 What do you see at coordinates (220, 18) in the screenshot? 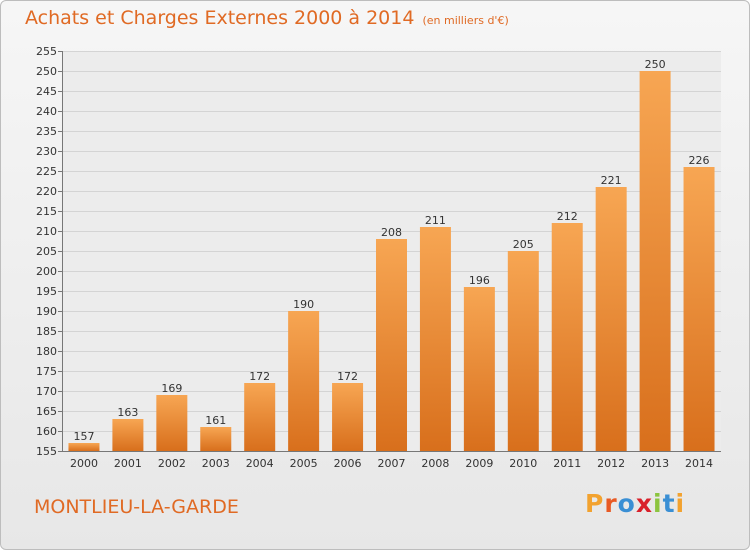
I see `title-text: Achats et Charges Externes 2000 à 2014` at bounding box center [220, 18].